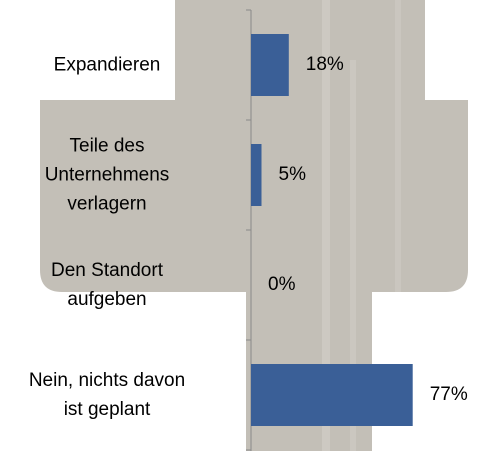  Describe the element at coordinates (292, 174) in the screenshot. I see `value-label: 5%` at that location.